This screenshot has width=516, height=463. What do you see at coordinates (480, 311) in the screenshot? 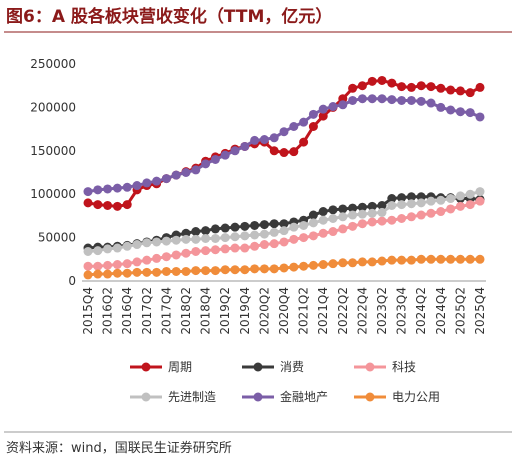
I see `x-tick-label: 2025Q4` at bounding box center [480, 311].